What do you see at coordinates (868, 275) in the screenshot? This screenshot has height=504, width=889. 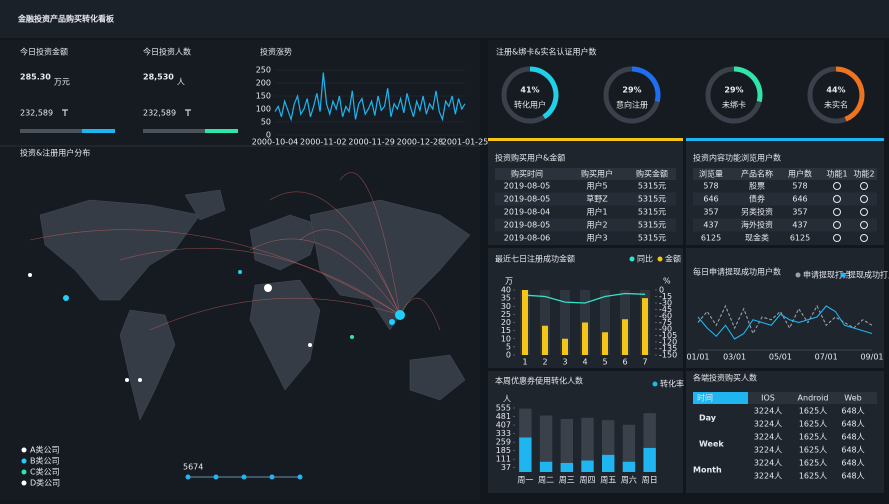 I see `legend-label: 提现成功打点` at bounding box center [868, 275].